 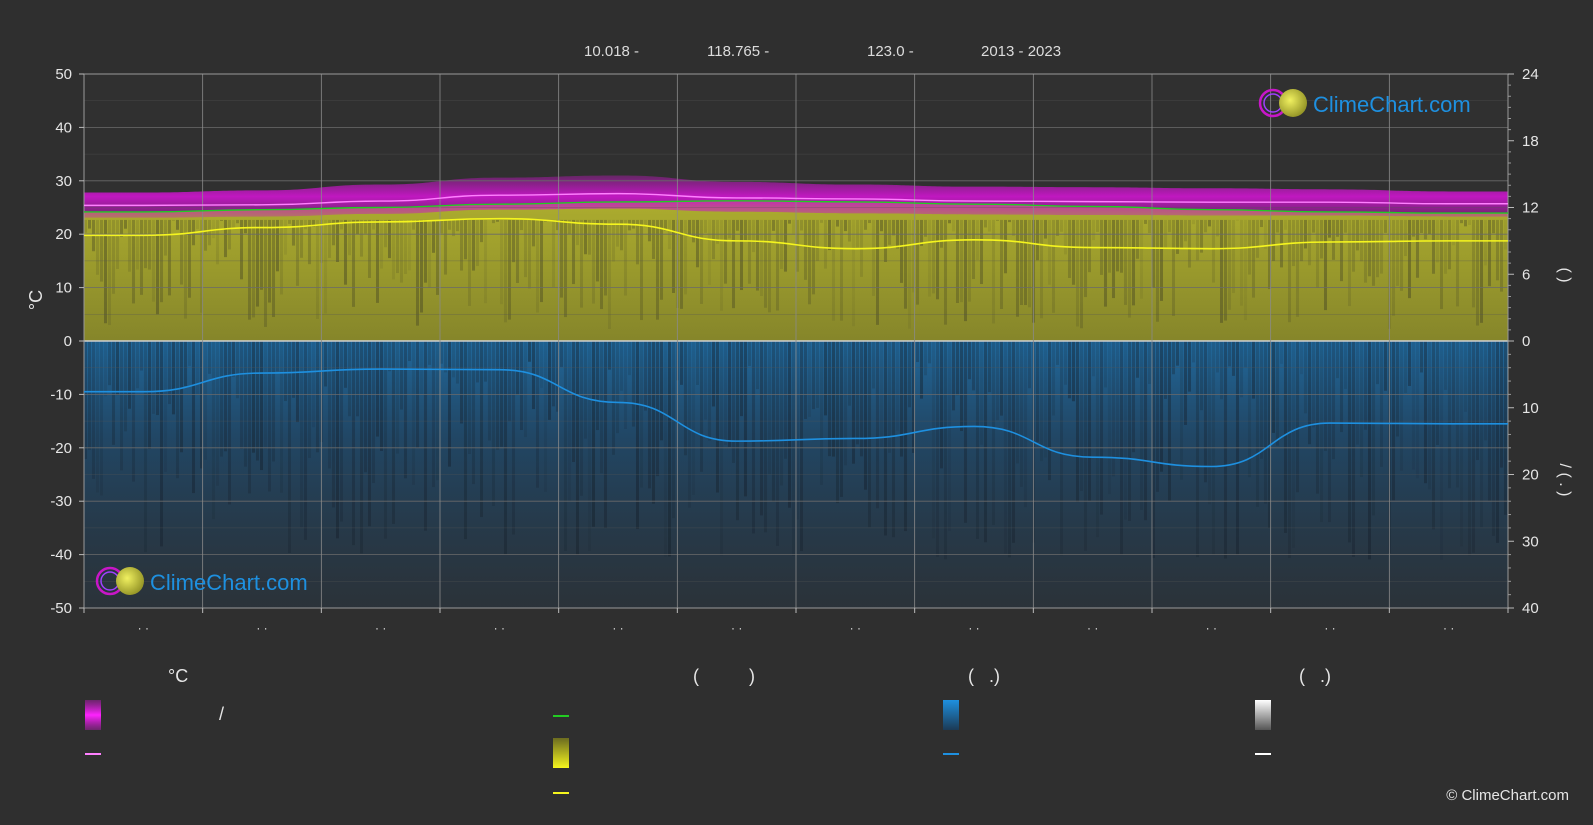 I want to click on legend-swatch-sunshine-range, so click(x=561, y=753).